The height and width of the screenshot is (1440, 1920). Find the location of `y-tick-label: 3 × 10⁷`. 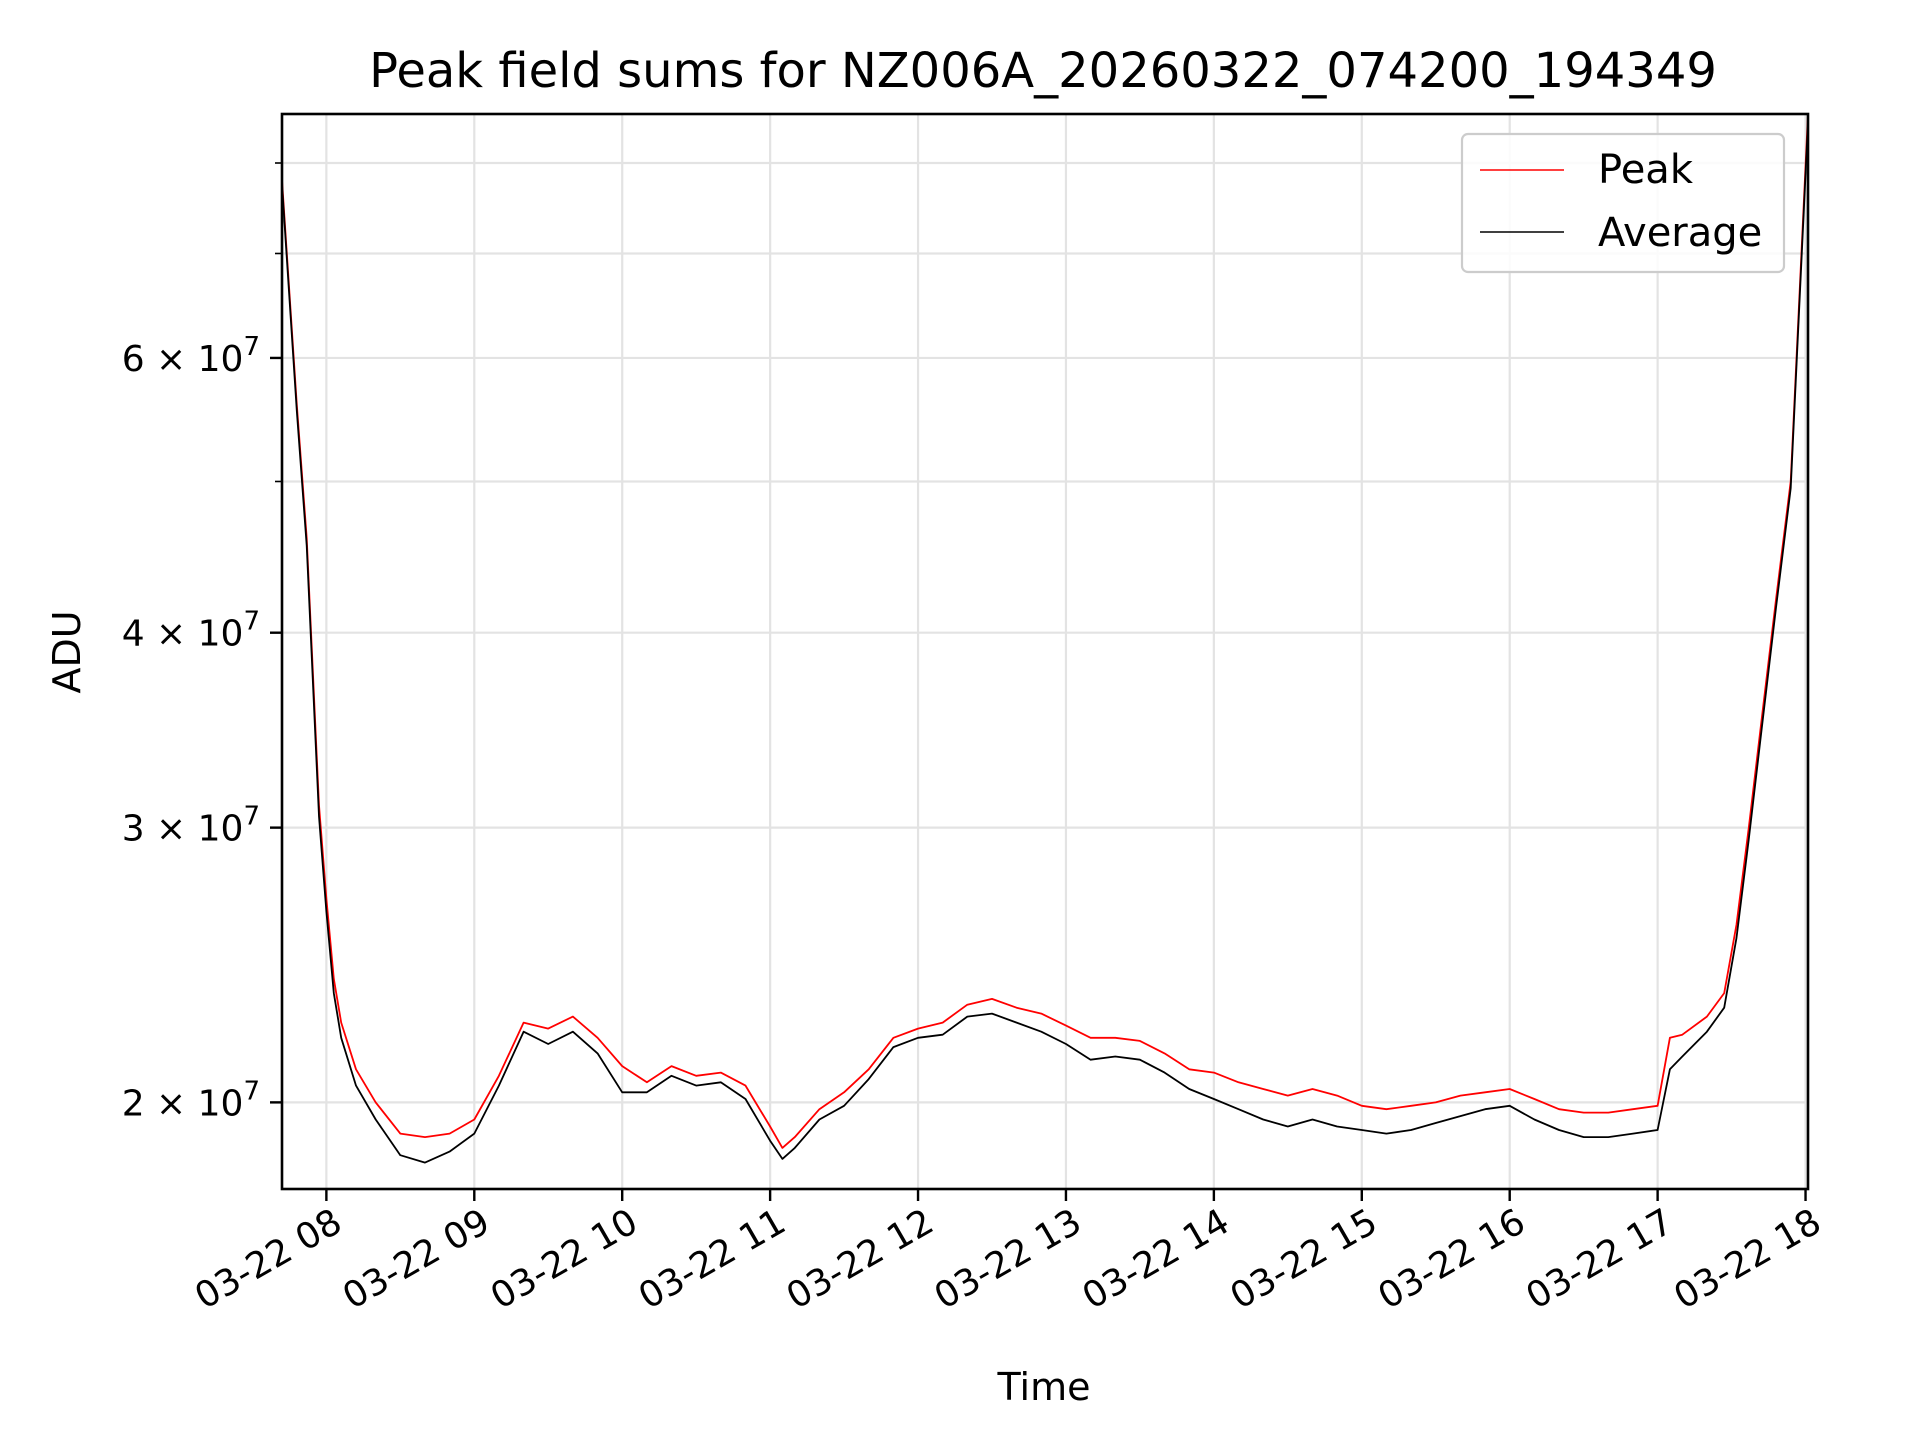

y-tick-label: 3 × 10⁷ is located at coordinates (191, 826).